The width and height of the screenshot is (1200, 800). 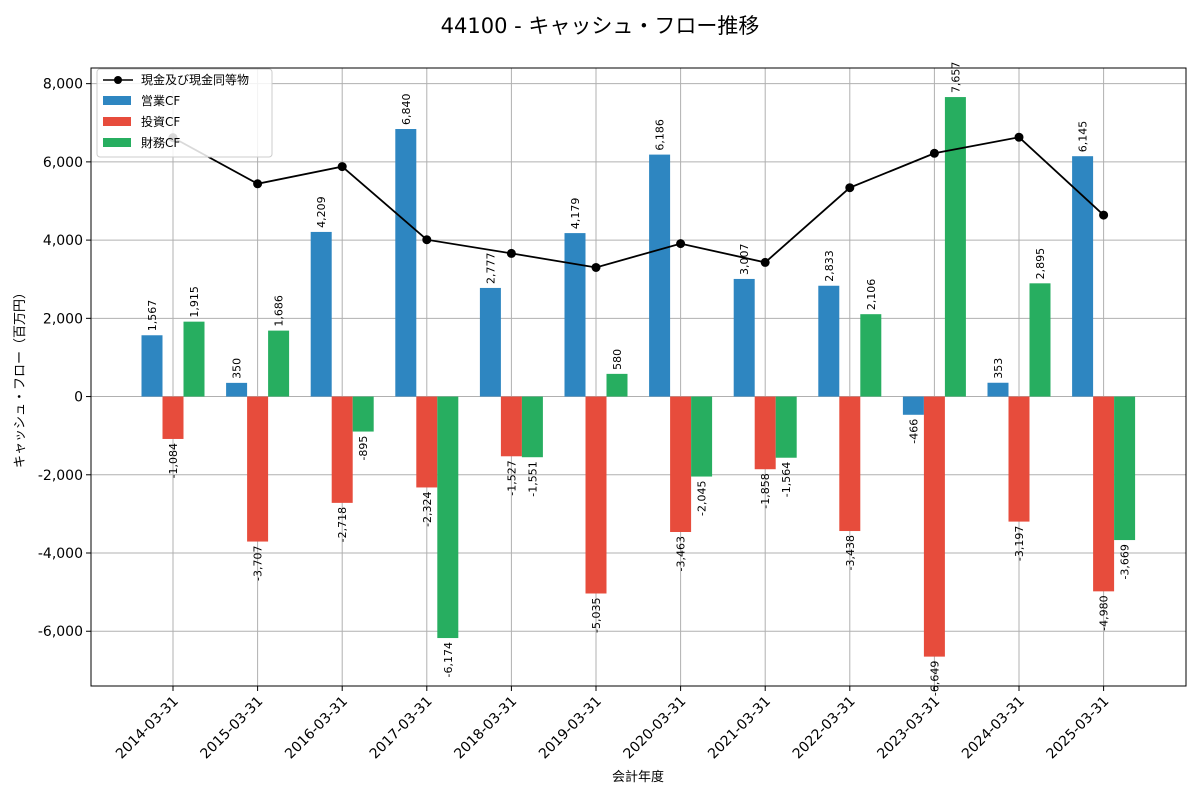 I want to click on x-tick-label: 2017-03-31, so click(x=401, y=728).